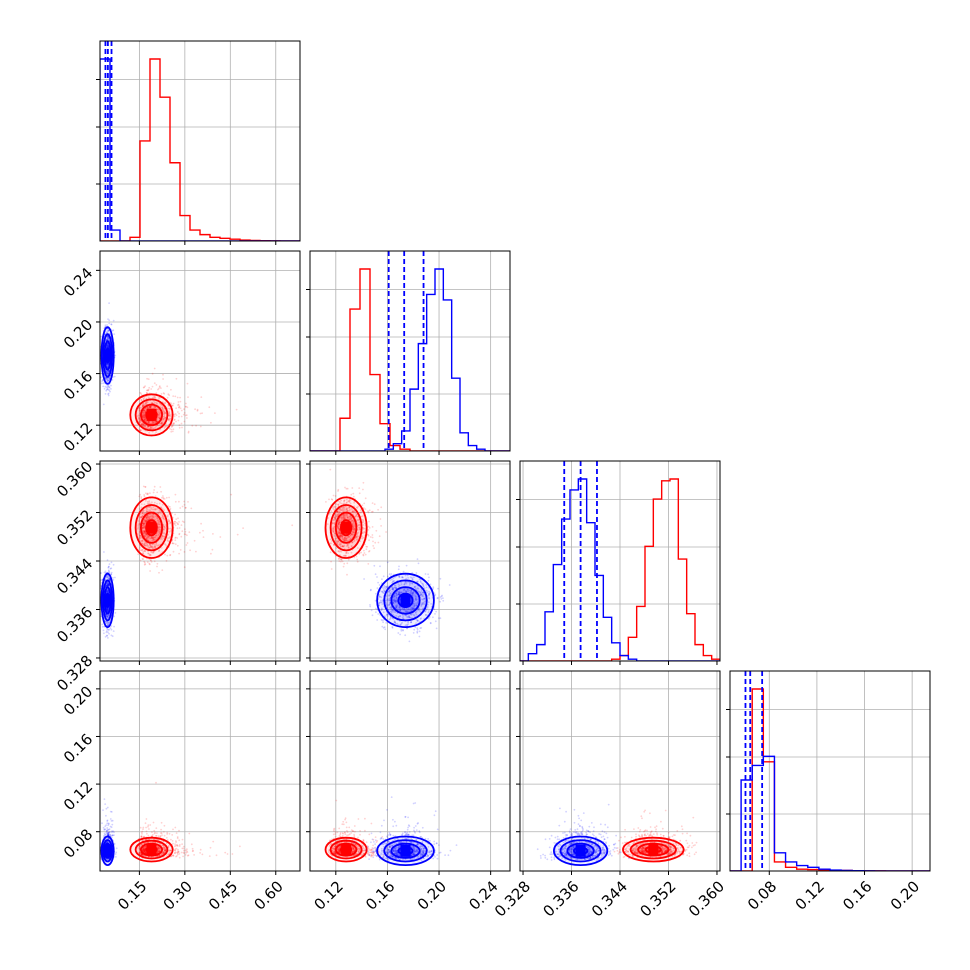  I want to click on scatter-panel, so click(410, 561).